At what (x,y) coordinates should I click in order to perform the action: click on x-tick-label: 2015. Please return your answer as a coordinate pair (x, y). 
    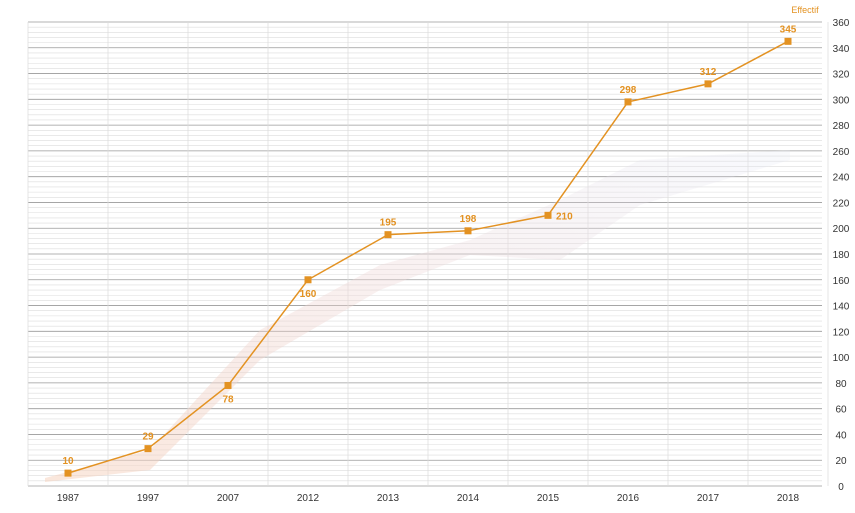
    Looking at the image, I should click on (548, 498).